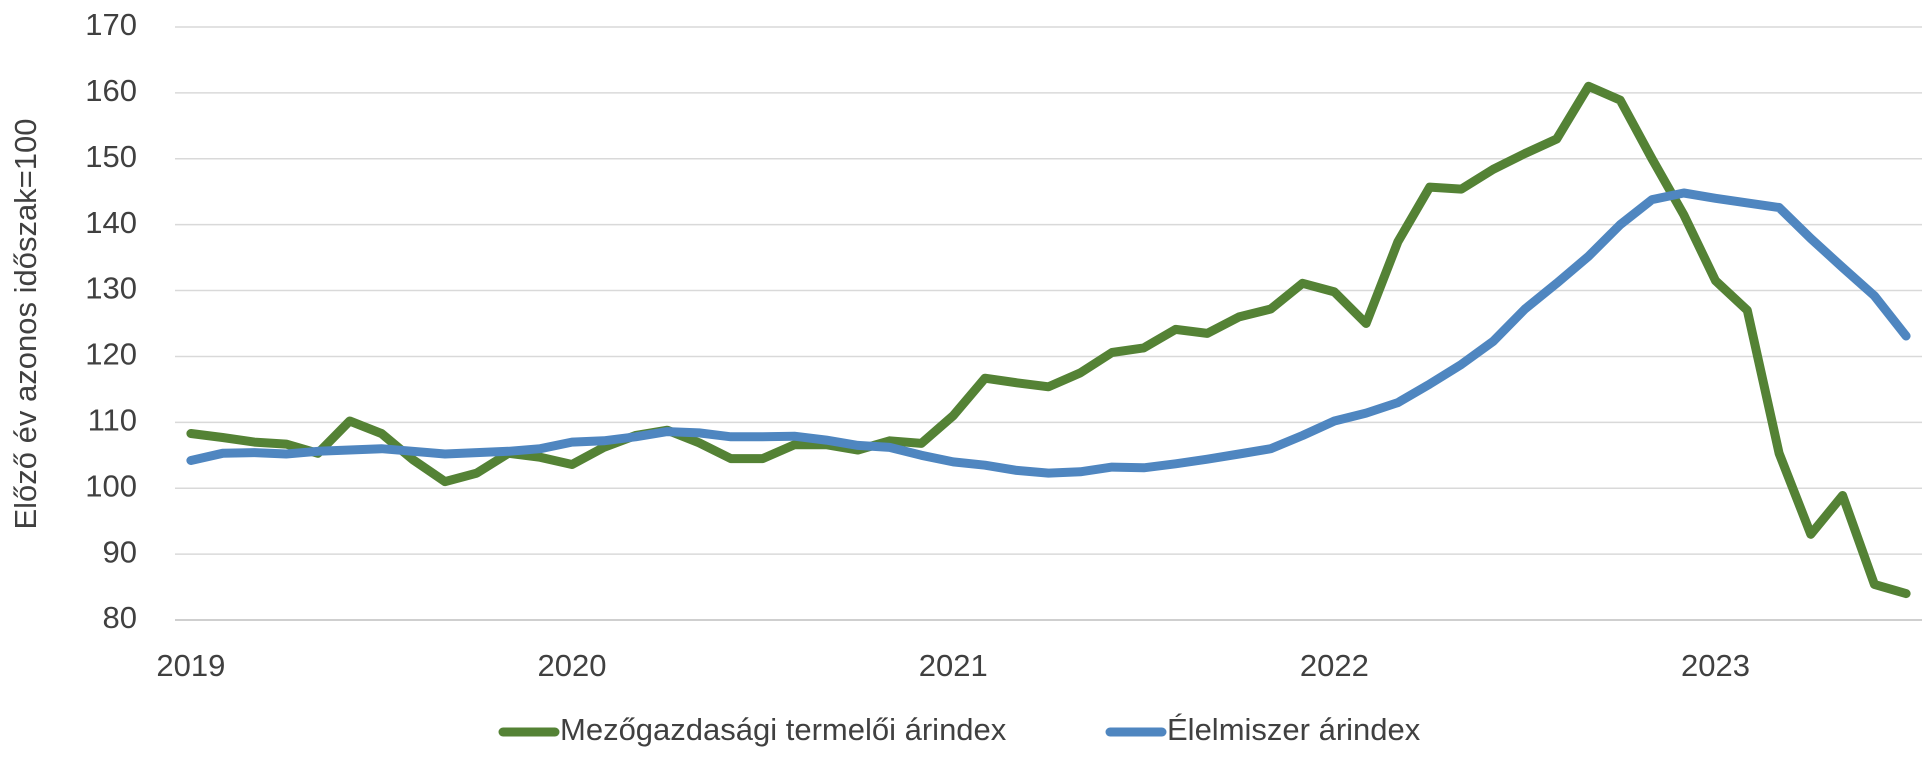 Image resolution: width=1922 pixels, height=757 pixels. What do you see at coordinates (1294, 729) in the screenshot?
I see `legend-label: Élelmiszer árindex` at bounding box center [1294, 729].